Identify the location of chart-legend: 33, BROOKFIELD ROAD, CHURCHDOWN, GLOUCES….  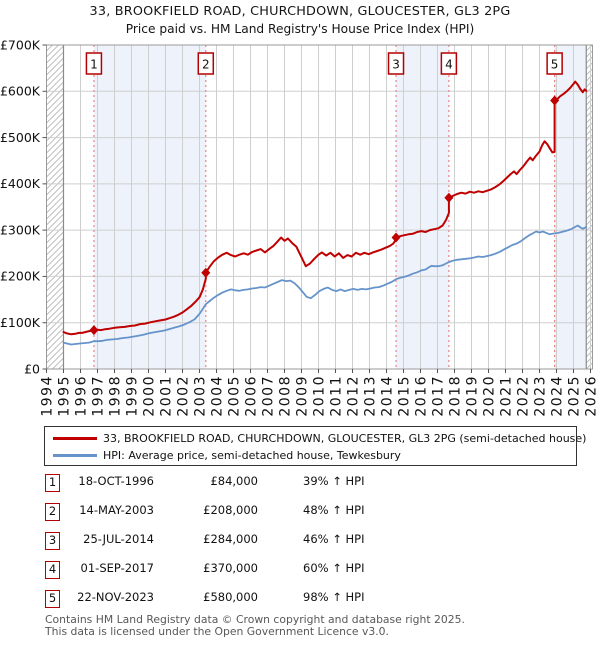
(315, 446).